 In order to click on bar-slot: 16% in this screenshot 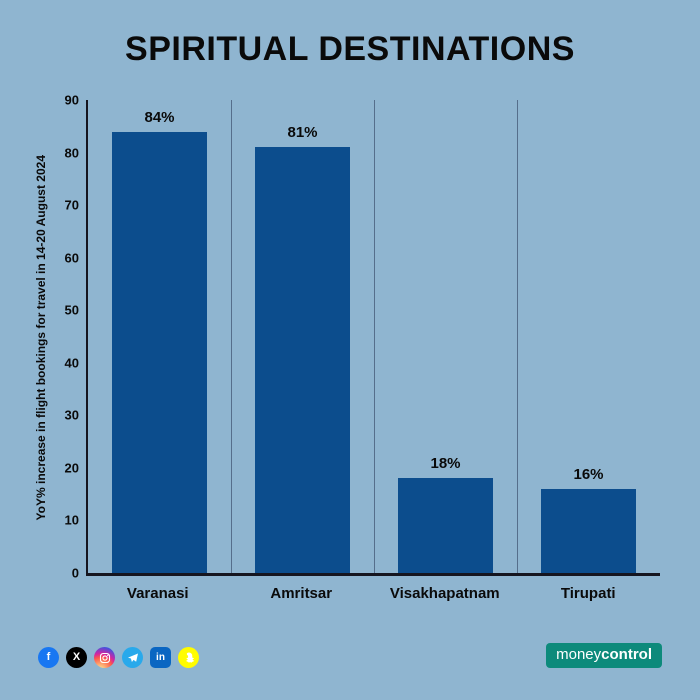, I will do `click(588, 336)`.